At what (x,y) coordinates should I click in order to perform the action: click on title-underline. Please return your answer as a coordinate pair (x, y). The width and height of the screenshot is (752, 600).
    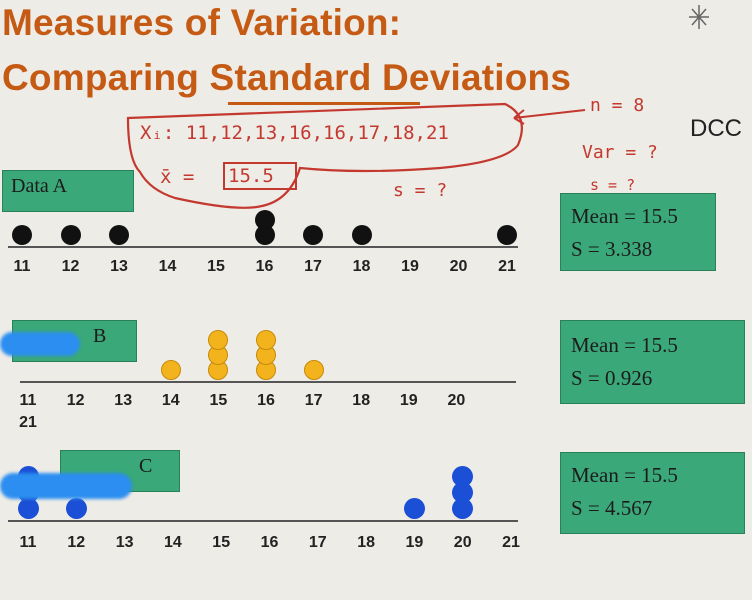
    Looking at the image, I should click on (324, 103).